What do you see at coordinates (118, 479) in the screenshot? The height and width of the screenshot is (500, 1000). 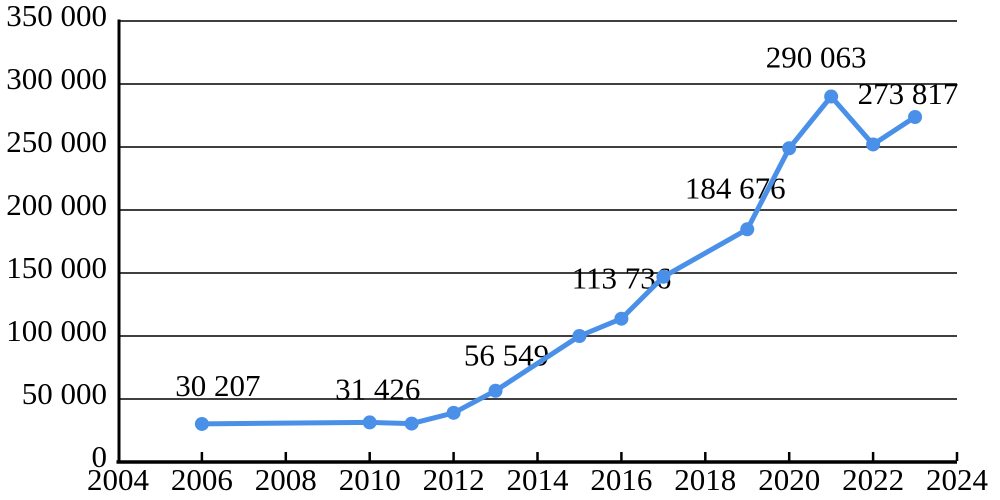 I see `x-tick-label: 2004` at bounding box center [118, 479].